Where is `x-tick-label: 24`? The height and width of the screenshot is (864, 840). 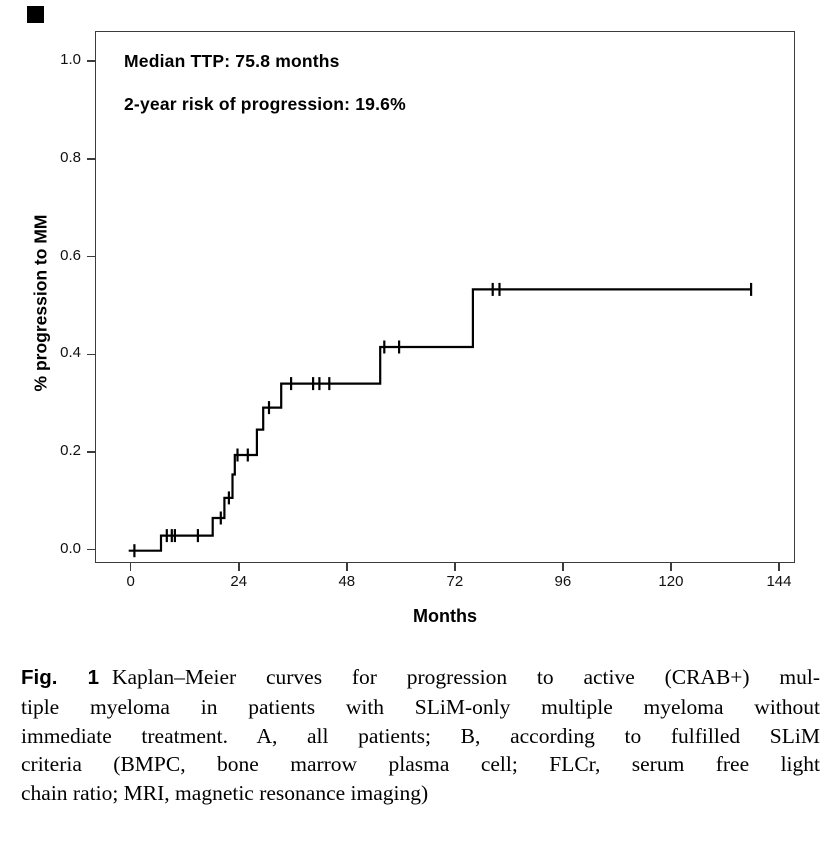
x-tick-label: 24 is located at coordinates (239, 581).